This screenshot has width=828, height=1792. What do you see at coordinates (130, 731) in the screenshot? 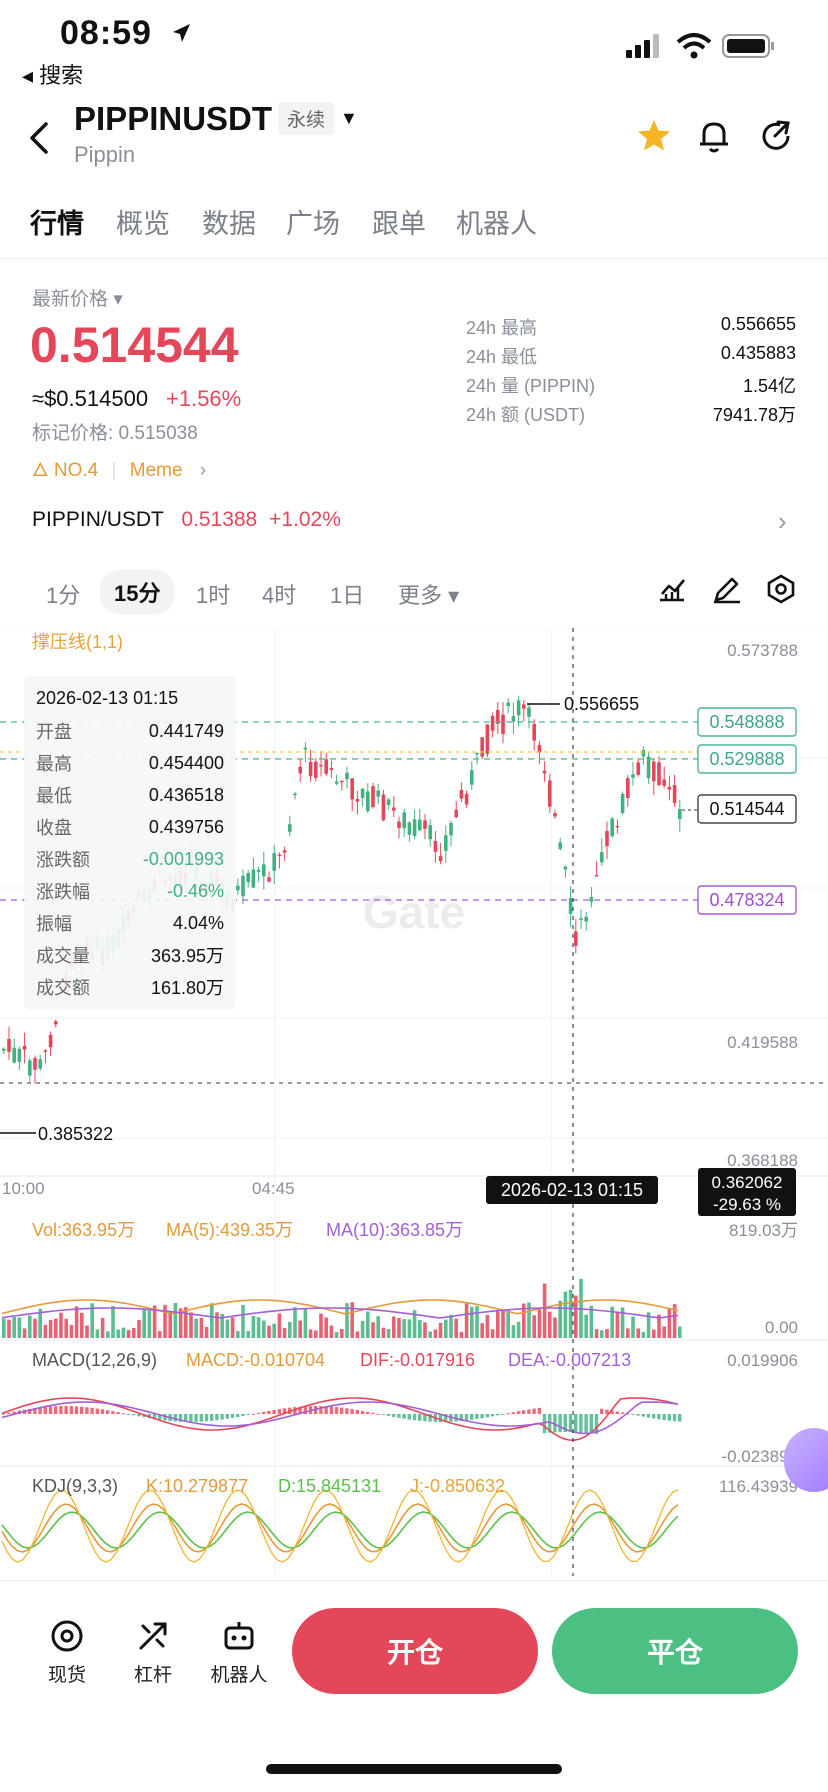
I see `ohlc-row: 开盘 0.441749` at bounding box center [130, 731].